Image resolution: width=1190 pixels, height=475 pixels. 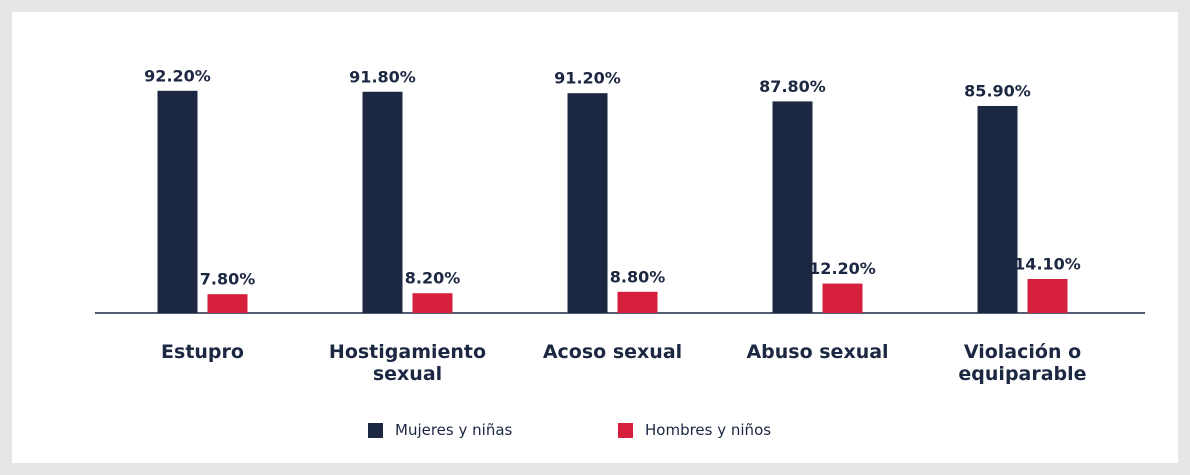 I want to click on legend-item: Mujeres y niñas, so click(x=440, y=430).